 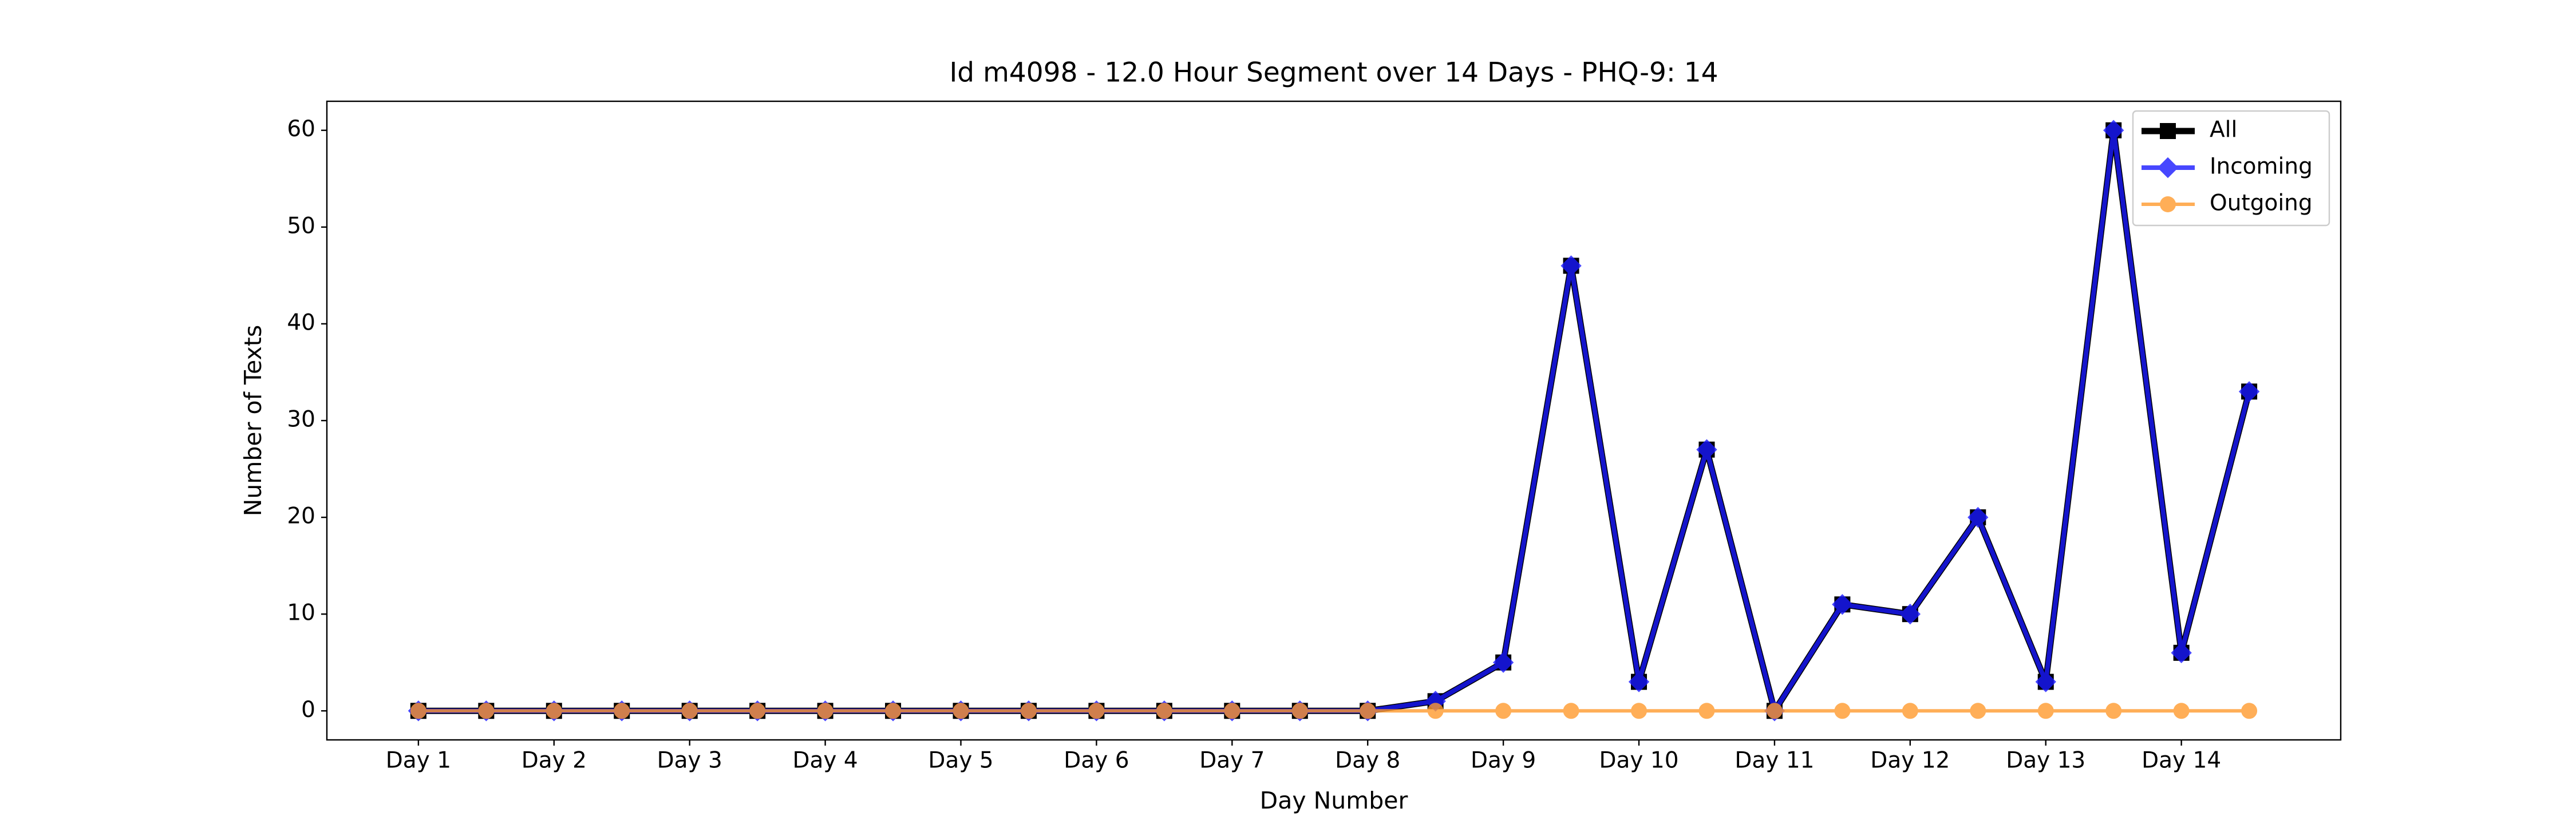 I want to click on y-tick-label: 30, so click(x=301, y=420).